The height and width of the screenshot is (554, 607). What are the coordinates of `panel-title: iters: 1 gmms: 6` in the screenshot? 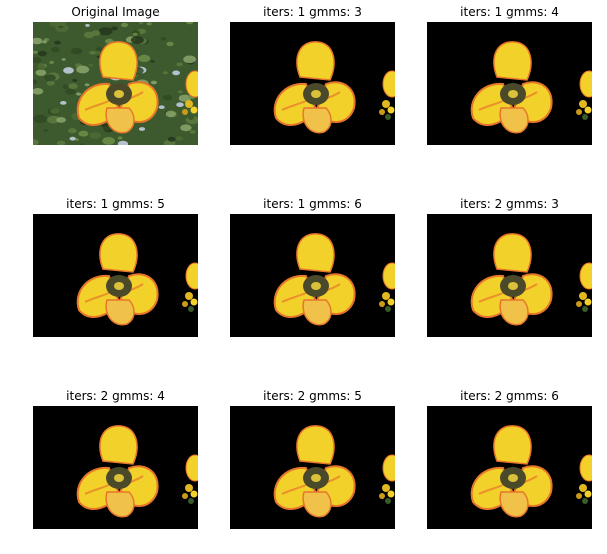 It's located at (312, 204).